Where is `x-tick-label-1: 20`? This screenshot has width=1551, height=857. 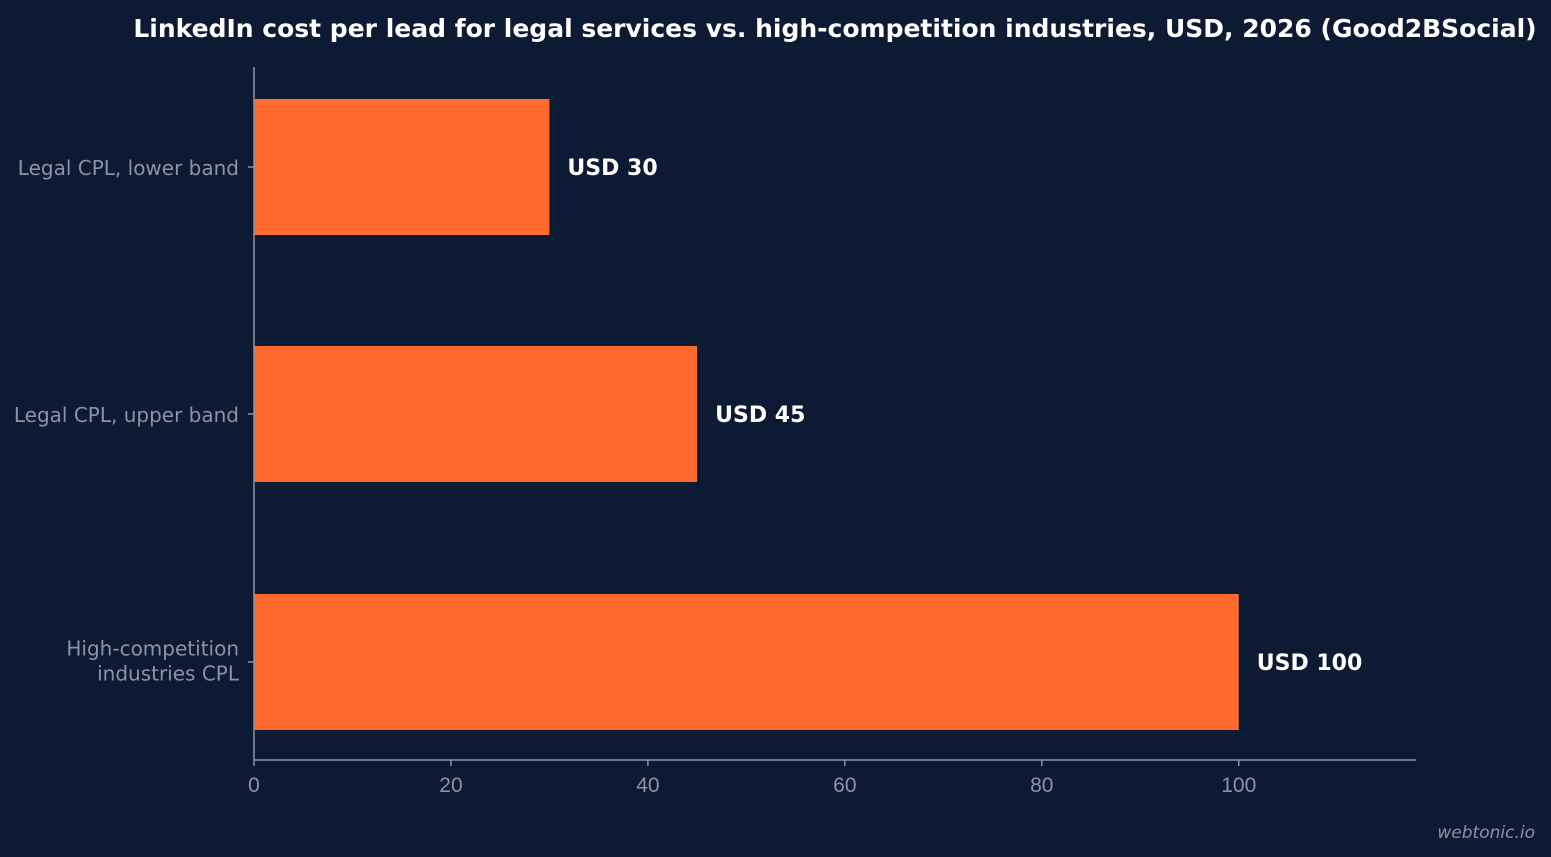
x-tick-label-1: 20 is located at coordinates (450, 785).